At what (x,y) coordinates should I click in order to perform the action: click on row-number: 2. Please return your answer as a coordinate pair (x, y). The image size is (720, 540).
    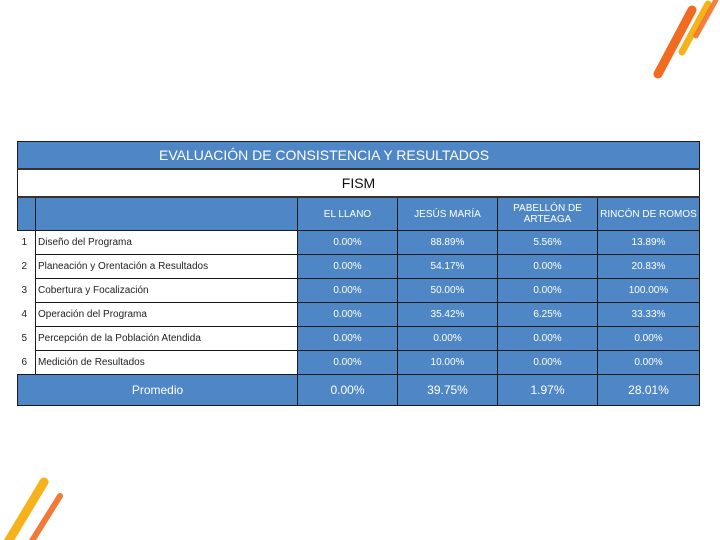
    Looking at the image, I should click on (26, 266).